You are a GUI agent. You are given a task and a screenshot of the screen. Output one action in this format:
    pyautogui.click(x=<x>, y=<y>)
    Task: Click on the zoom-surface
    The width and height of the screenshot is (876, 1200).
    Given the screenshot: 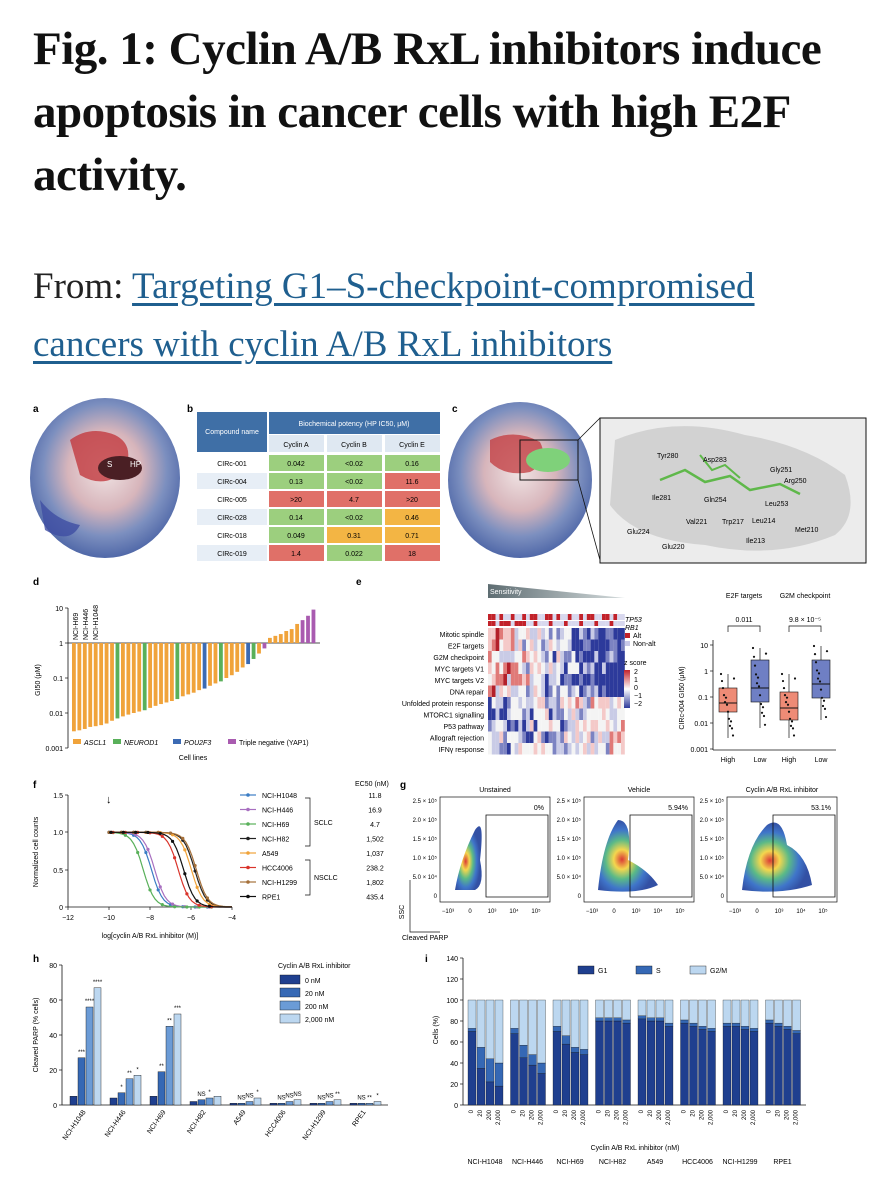 What is the action you would take?
    pyautogui.click(x=730, y=488)
    